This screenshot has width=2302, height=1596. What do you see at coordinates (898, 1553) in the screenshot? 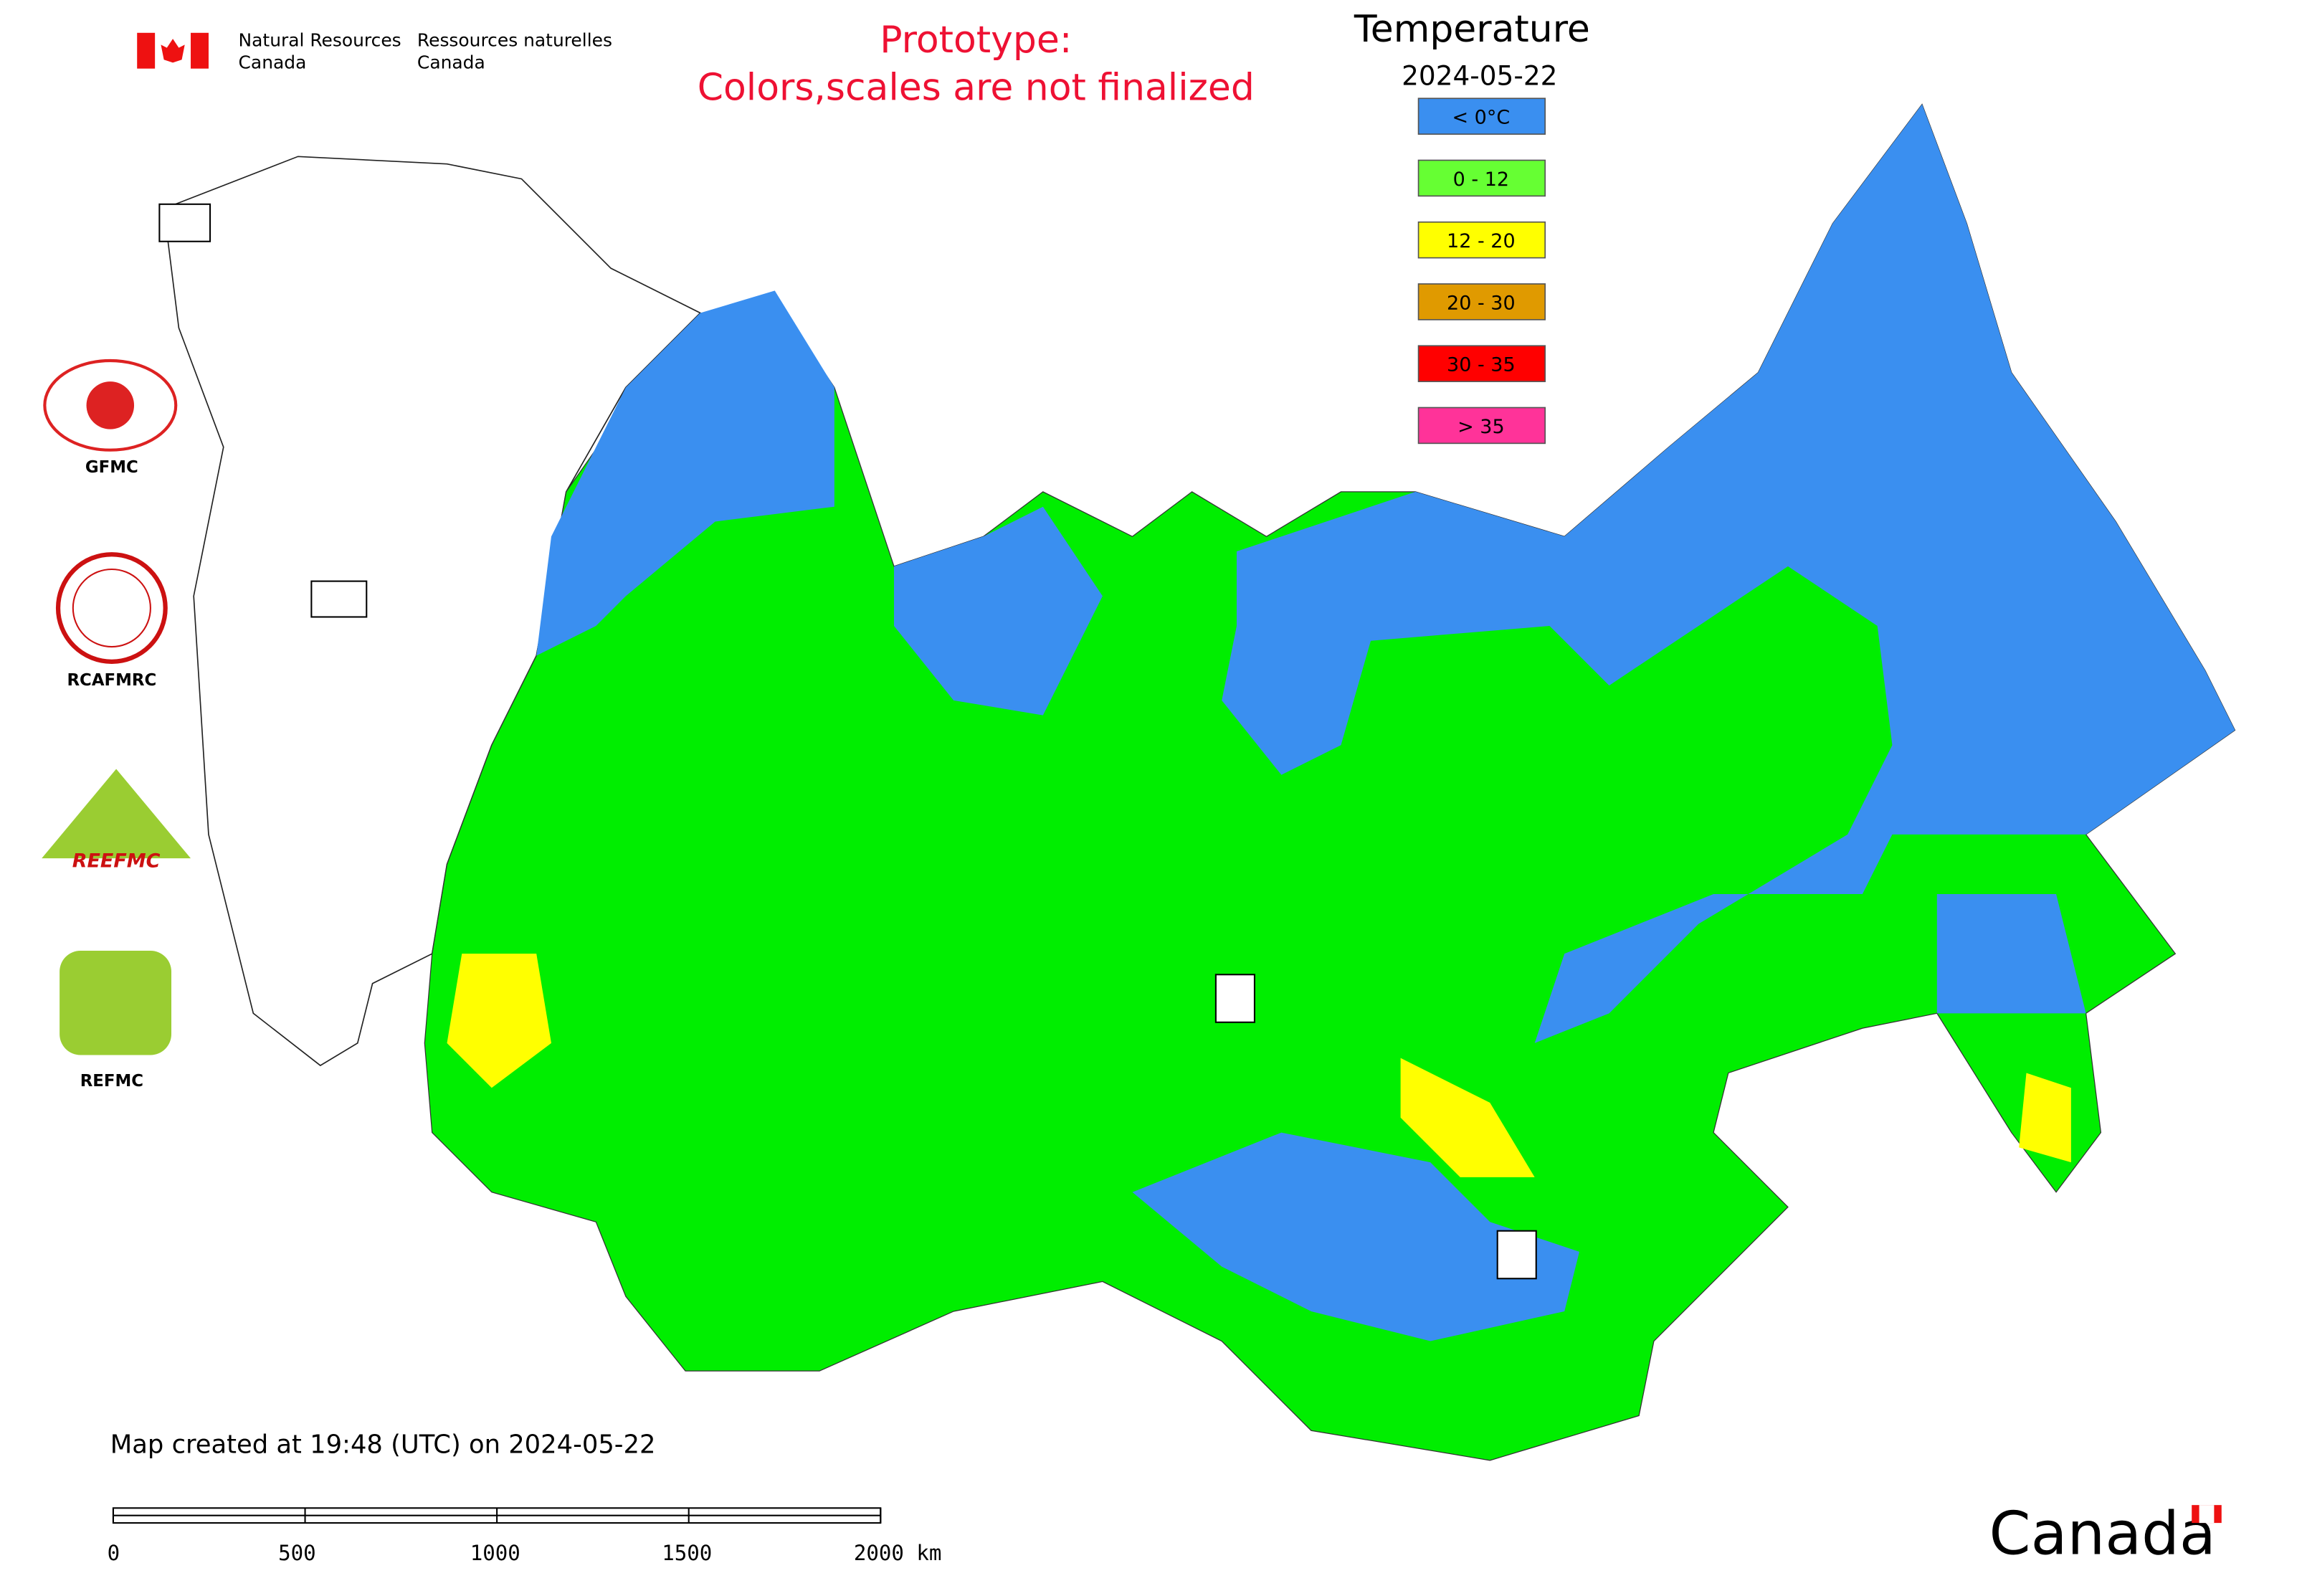
I see `scale-label: 2000 km` at bounding box center [898, 1553].